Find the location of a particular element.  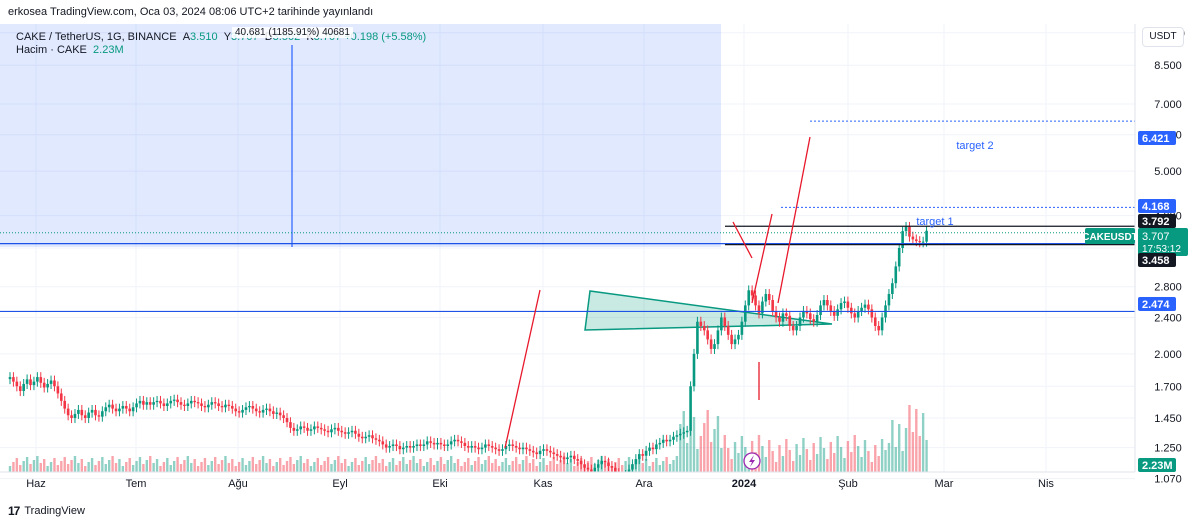

price-label: 3.792 is located at coordinates (1156, 222).